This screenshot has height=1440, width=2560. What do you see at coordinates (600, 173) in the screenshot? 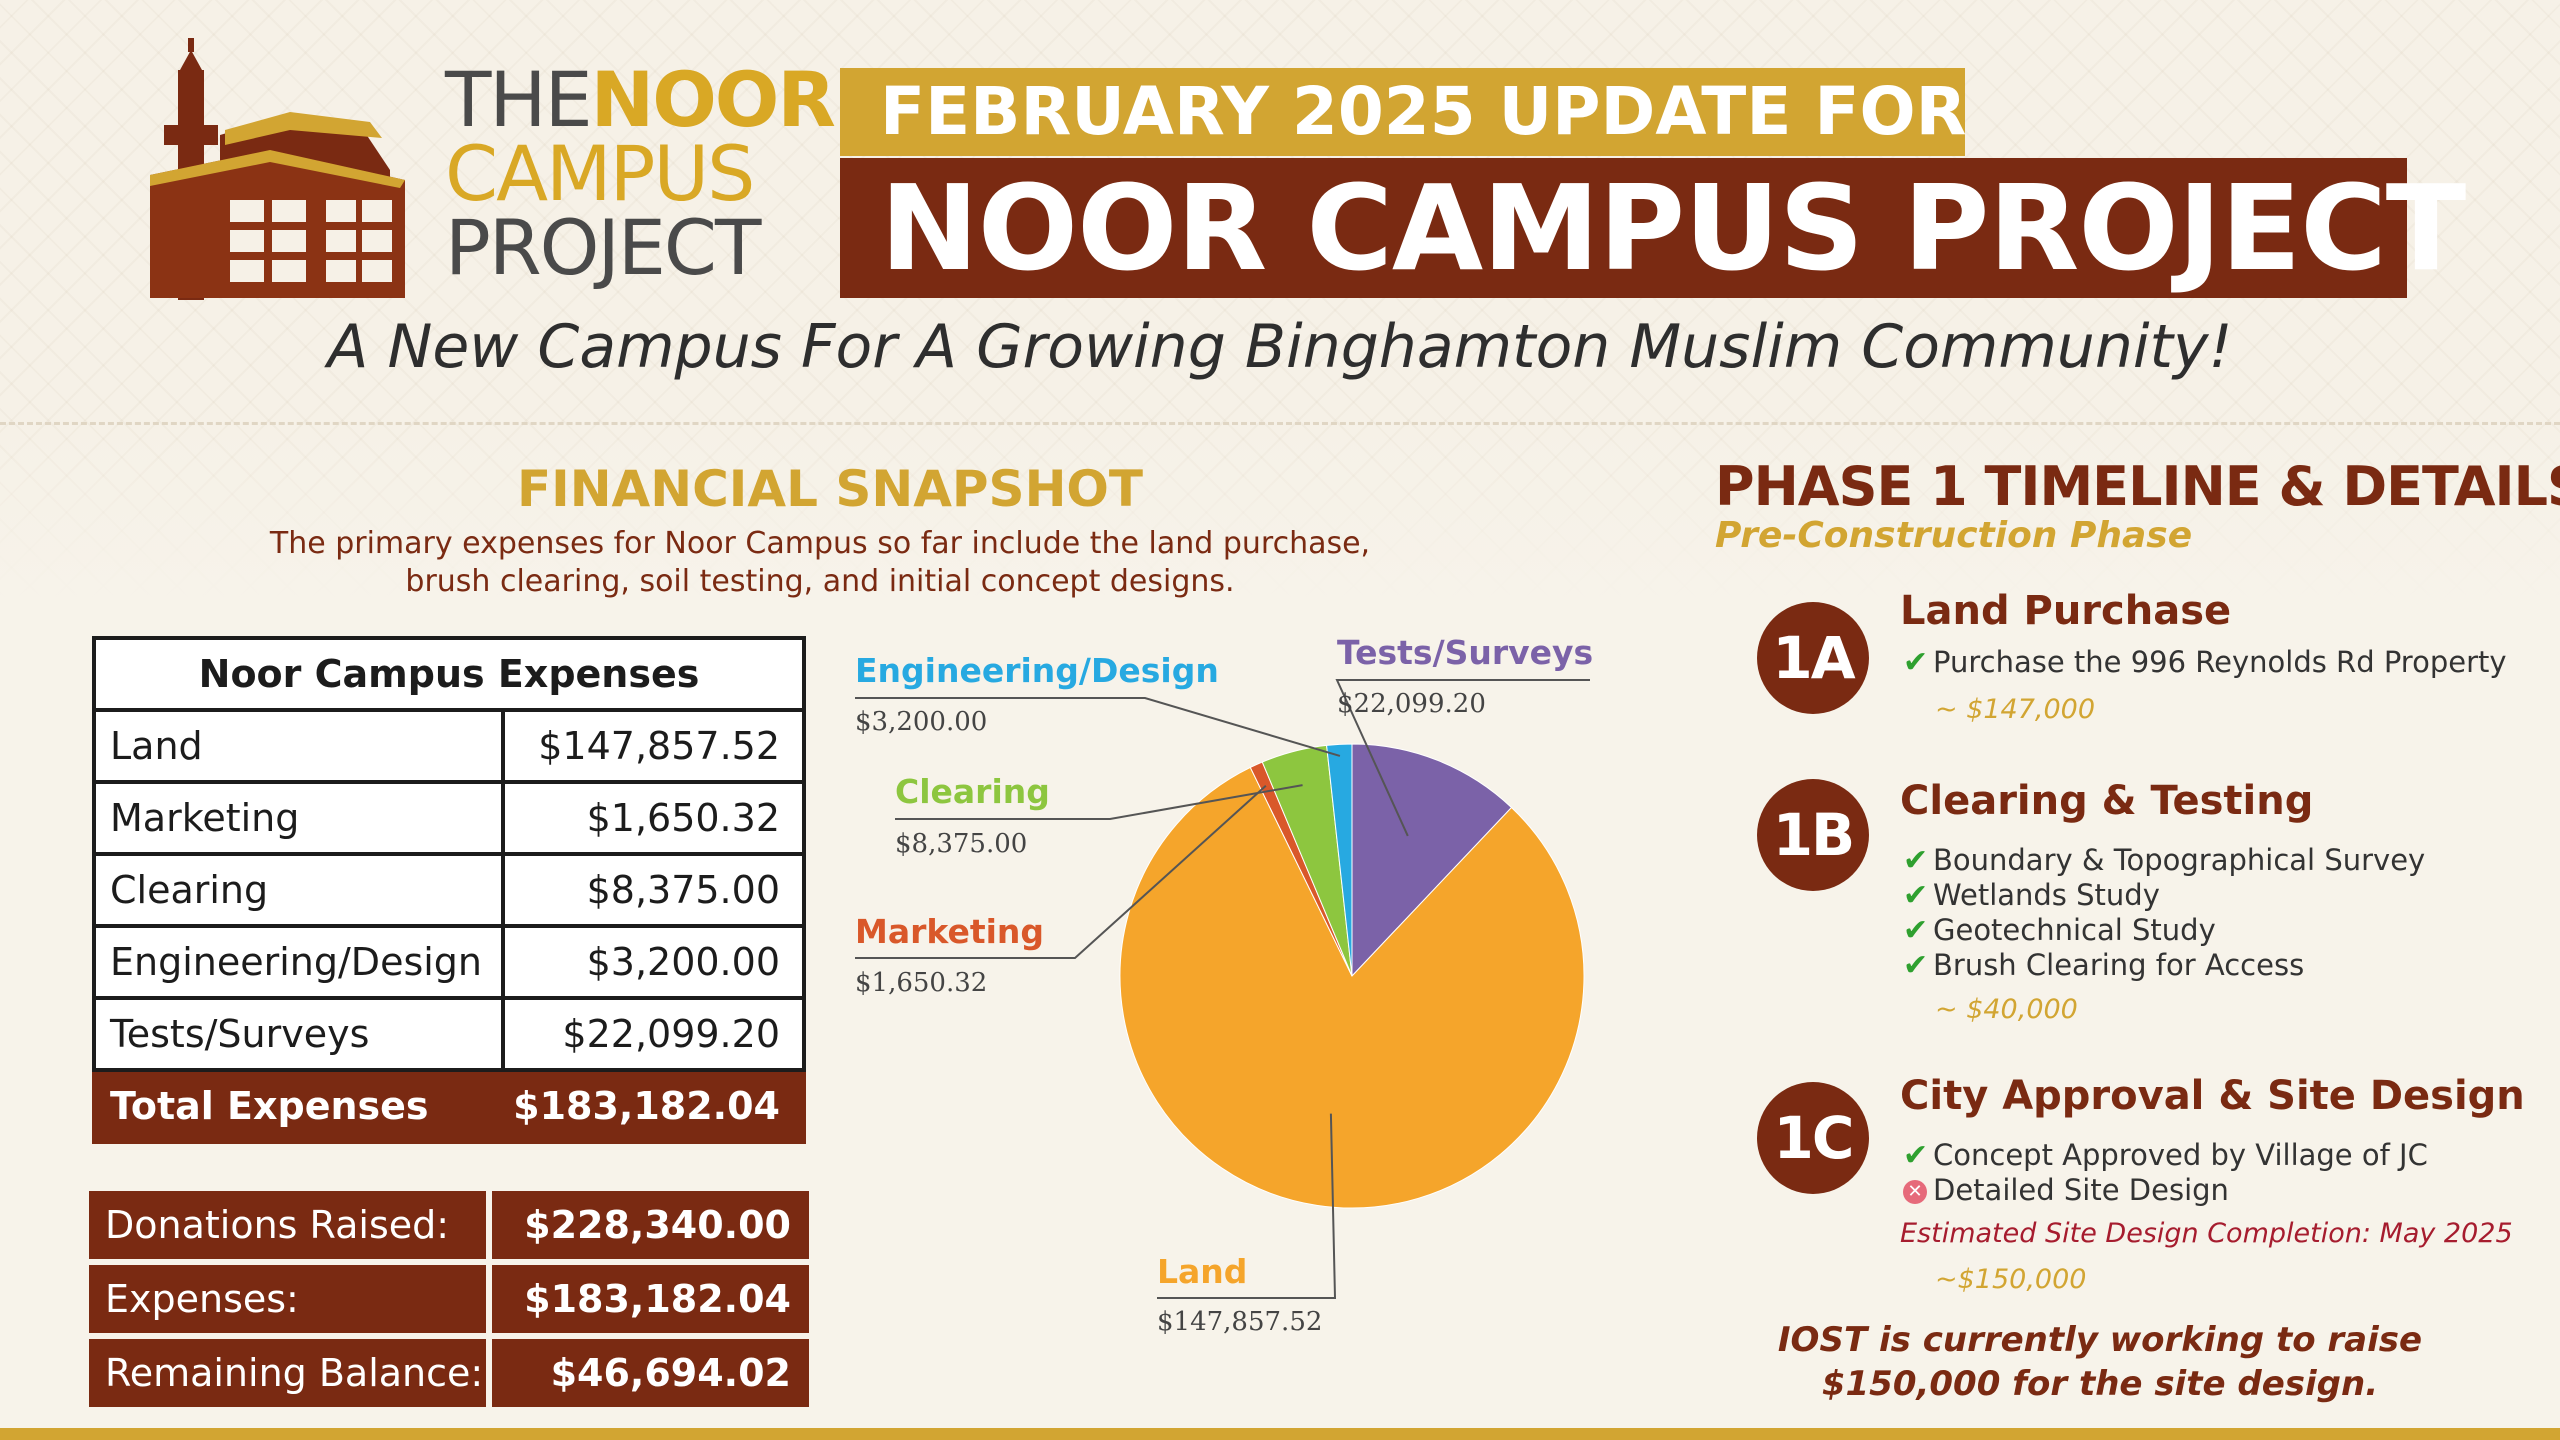
I see `logo-campus: CAMPUS` at bounding box center [600, 173].